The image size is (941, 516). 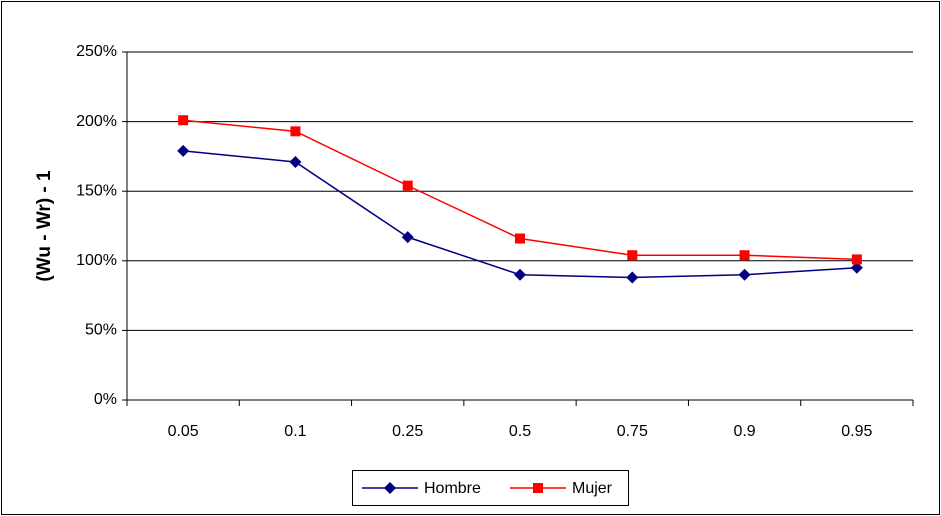 I want to click on x-tick-label: 0.1, so click(x=295, y=431).